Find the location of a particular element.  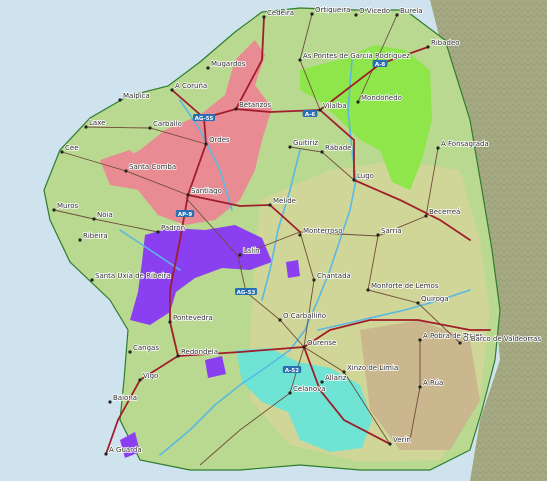

place-label: O Carballiño is located at coordinates (304, 316).